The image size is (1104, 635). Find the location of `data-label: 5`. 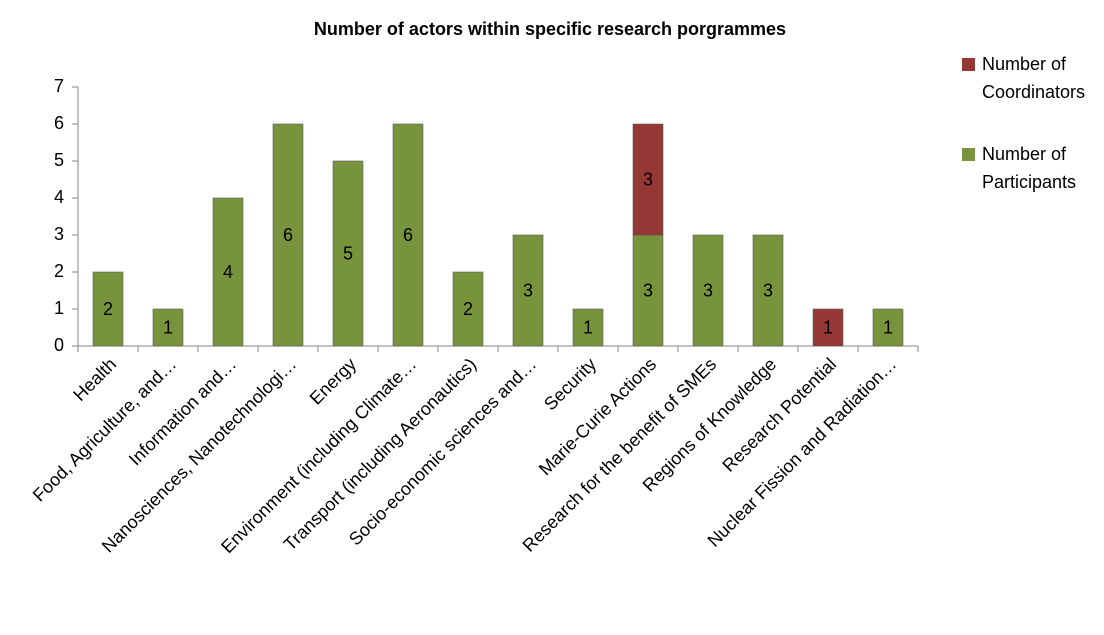

data-label: 5 is located at coordinates (348, 253).